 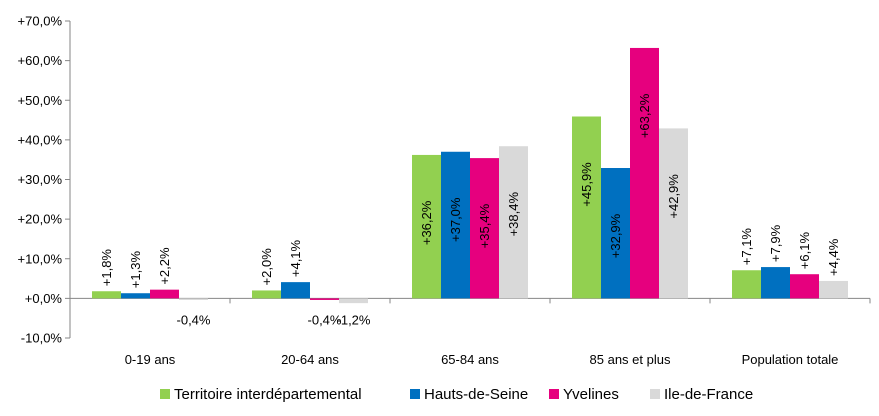 I want to click on x-tick-label: 20-64 ans, so click(x=310, y=359).